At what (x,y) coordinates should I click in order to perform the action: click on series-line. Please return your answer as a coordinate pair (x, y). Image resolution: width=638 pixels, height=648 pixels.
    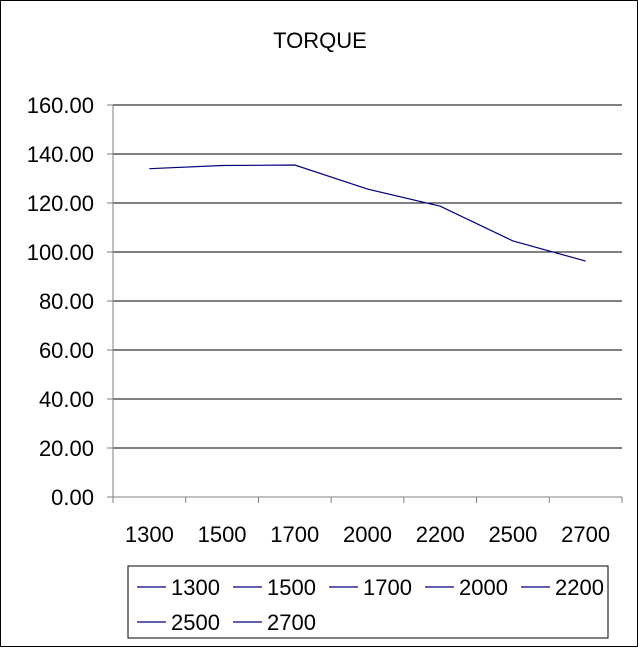
    Looking at the image, I should click on (367, 213).